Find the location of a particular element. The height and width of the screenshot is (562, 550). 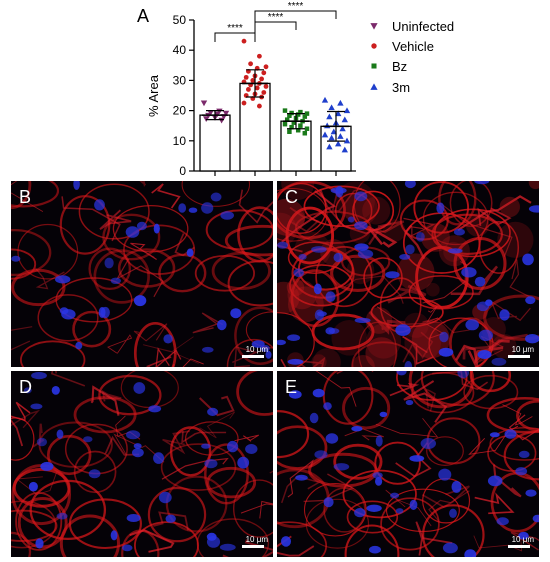

y-tick-label: 50 is located at coordinates (180, 20).